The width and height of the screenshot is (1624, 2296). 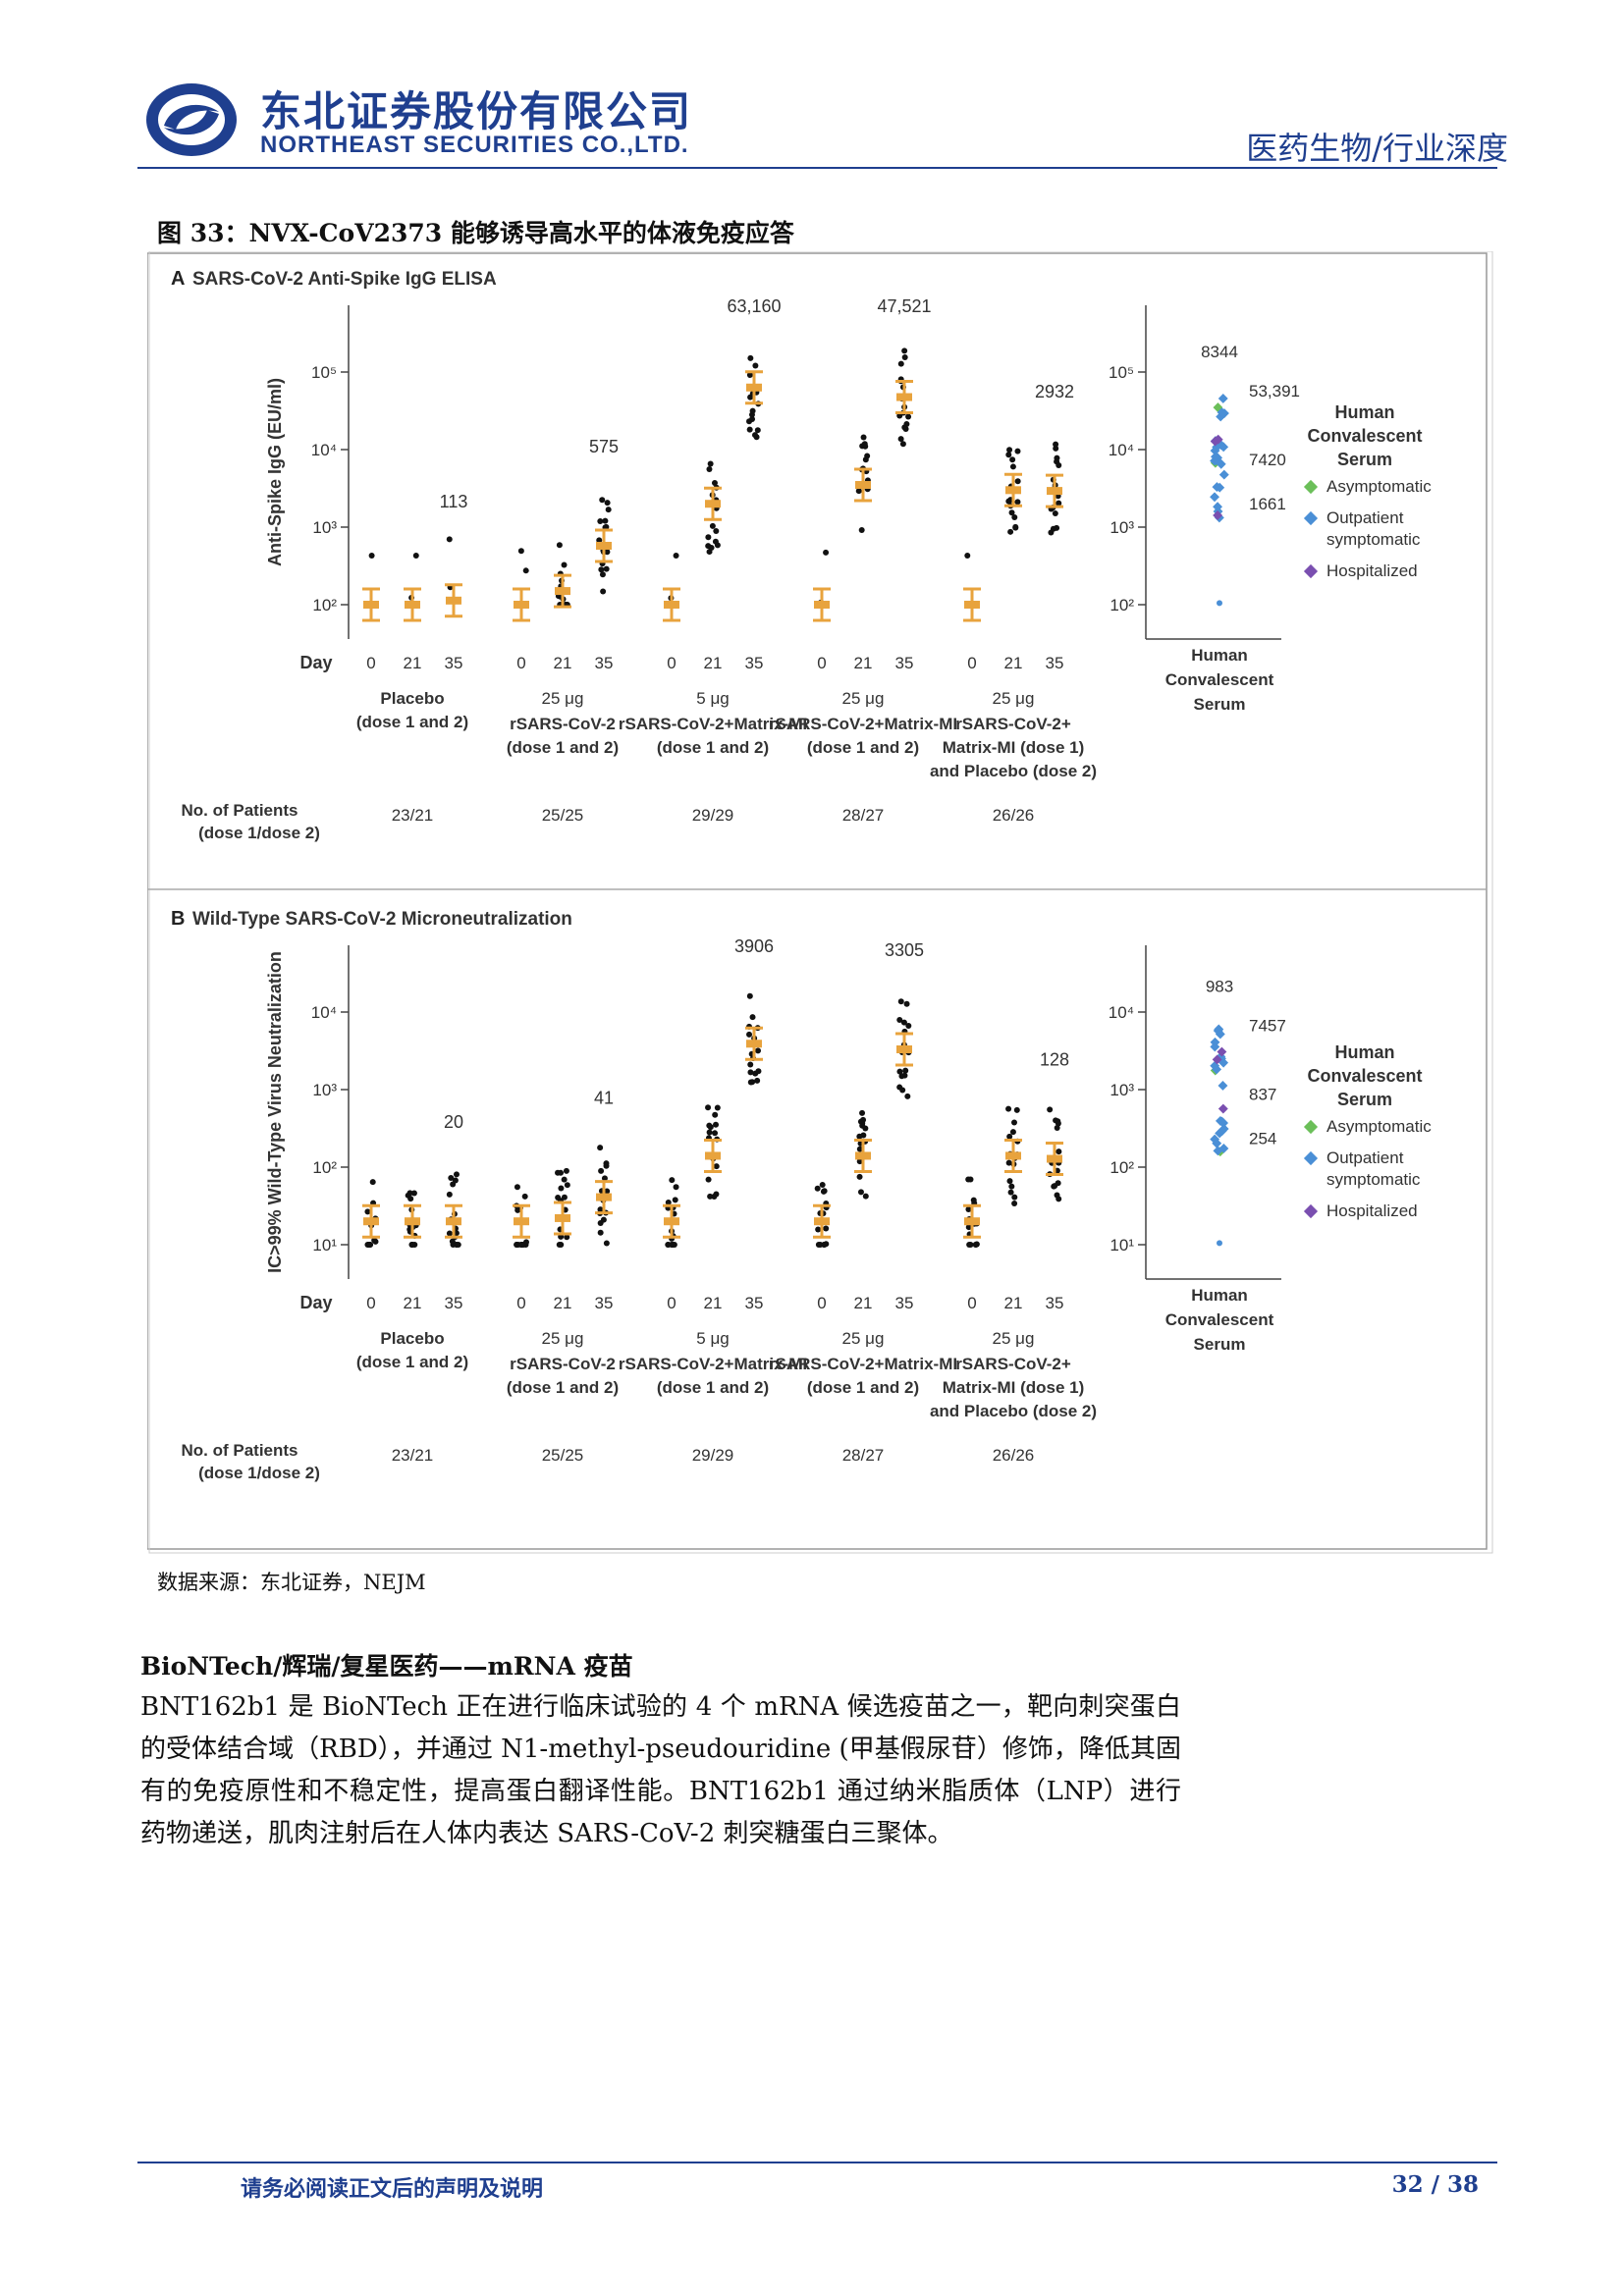 What do you see at coordinates (1013, 1411) in the screenshot?
I see `group-name: and Placebo (dose 2)` at bounding box center [1013, 1411].